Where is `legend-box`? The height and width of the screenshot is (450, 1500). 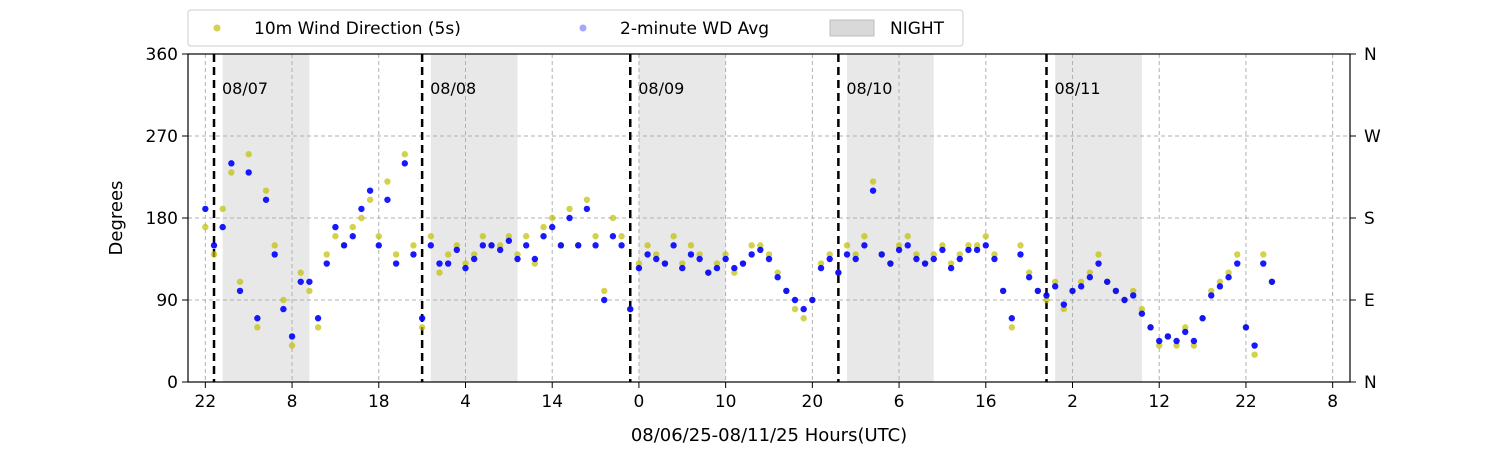 legend-box is located at coordinates (575, 28).